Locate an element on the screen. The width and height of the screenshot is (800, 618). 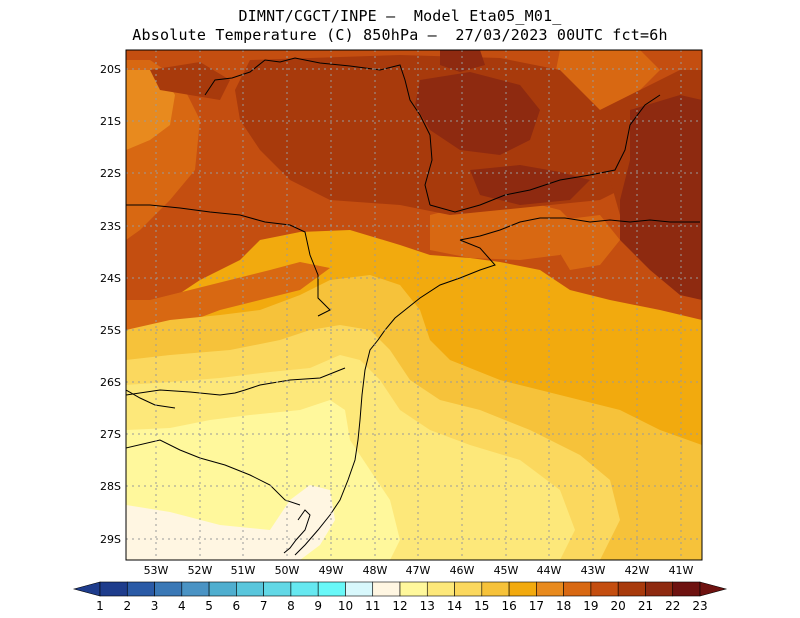
state-border-east is located at coordinates (545, 153).